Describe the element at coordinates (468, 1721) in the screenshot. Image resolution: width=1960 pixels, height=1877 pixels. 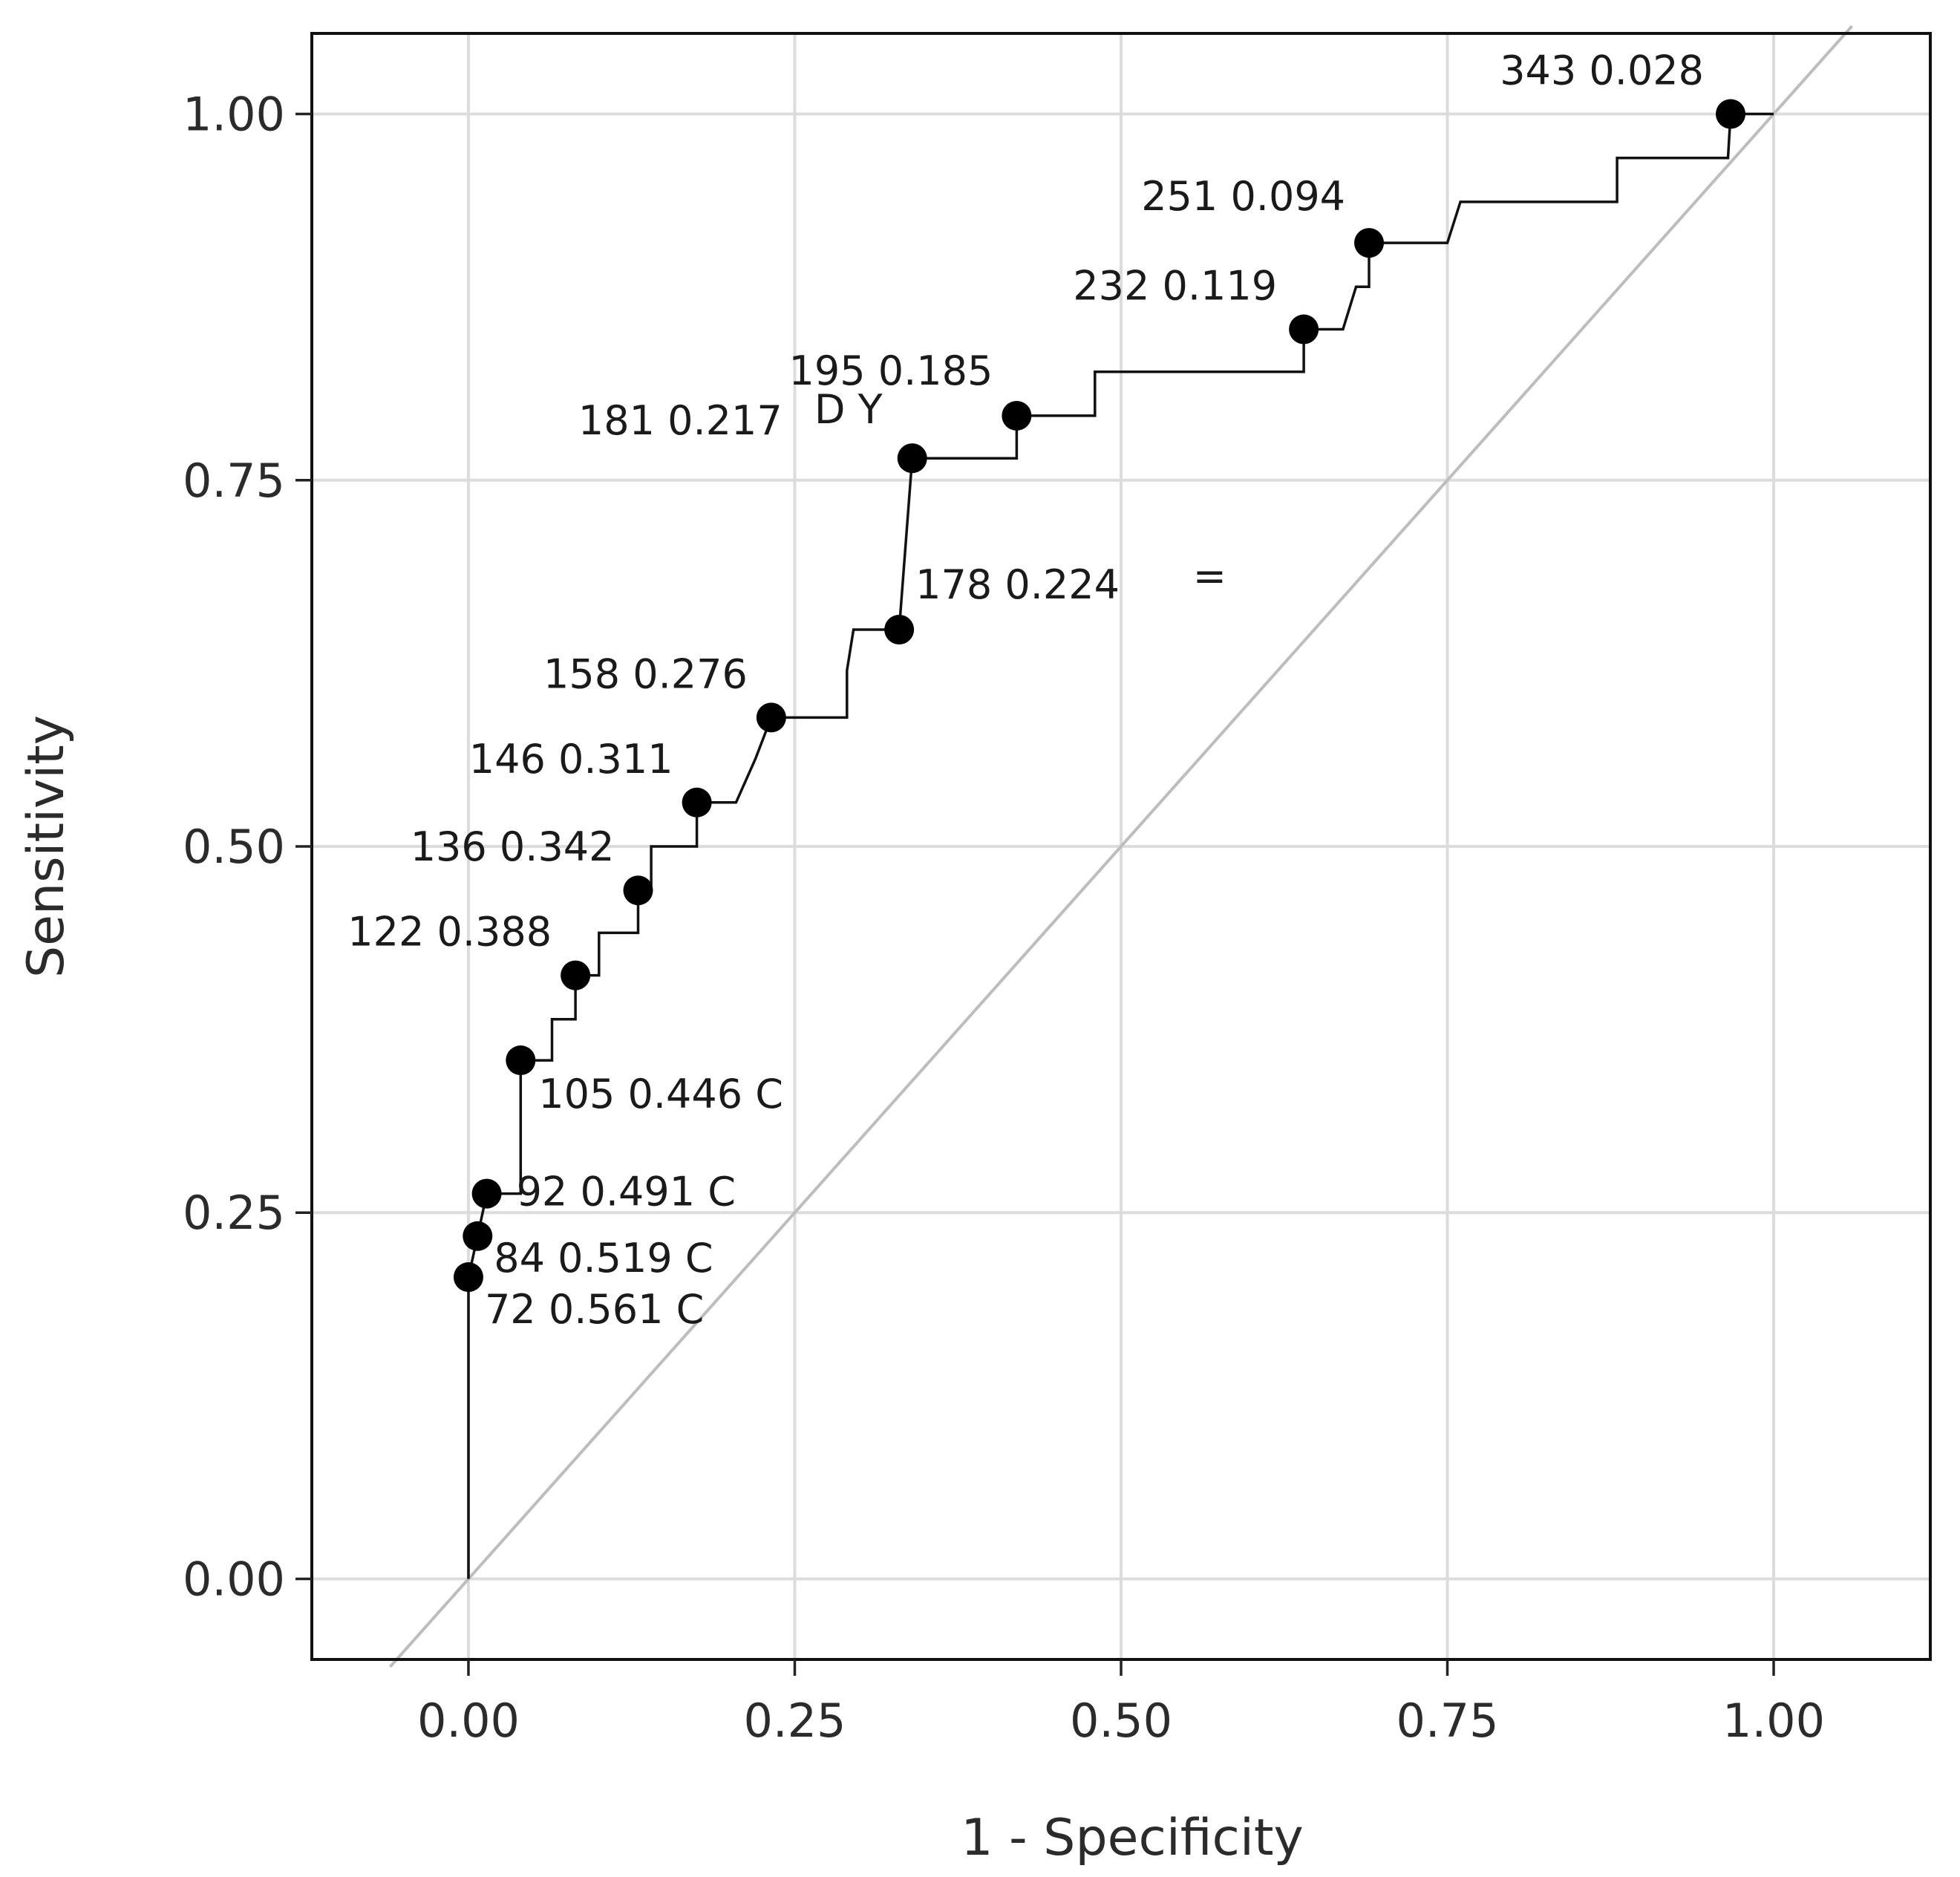
I see `x-tick-label-0: 0.00` at that location.